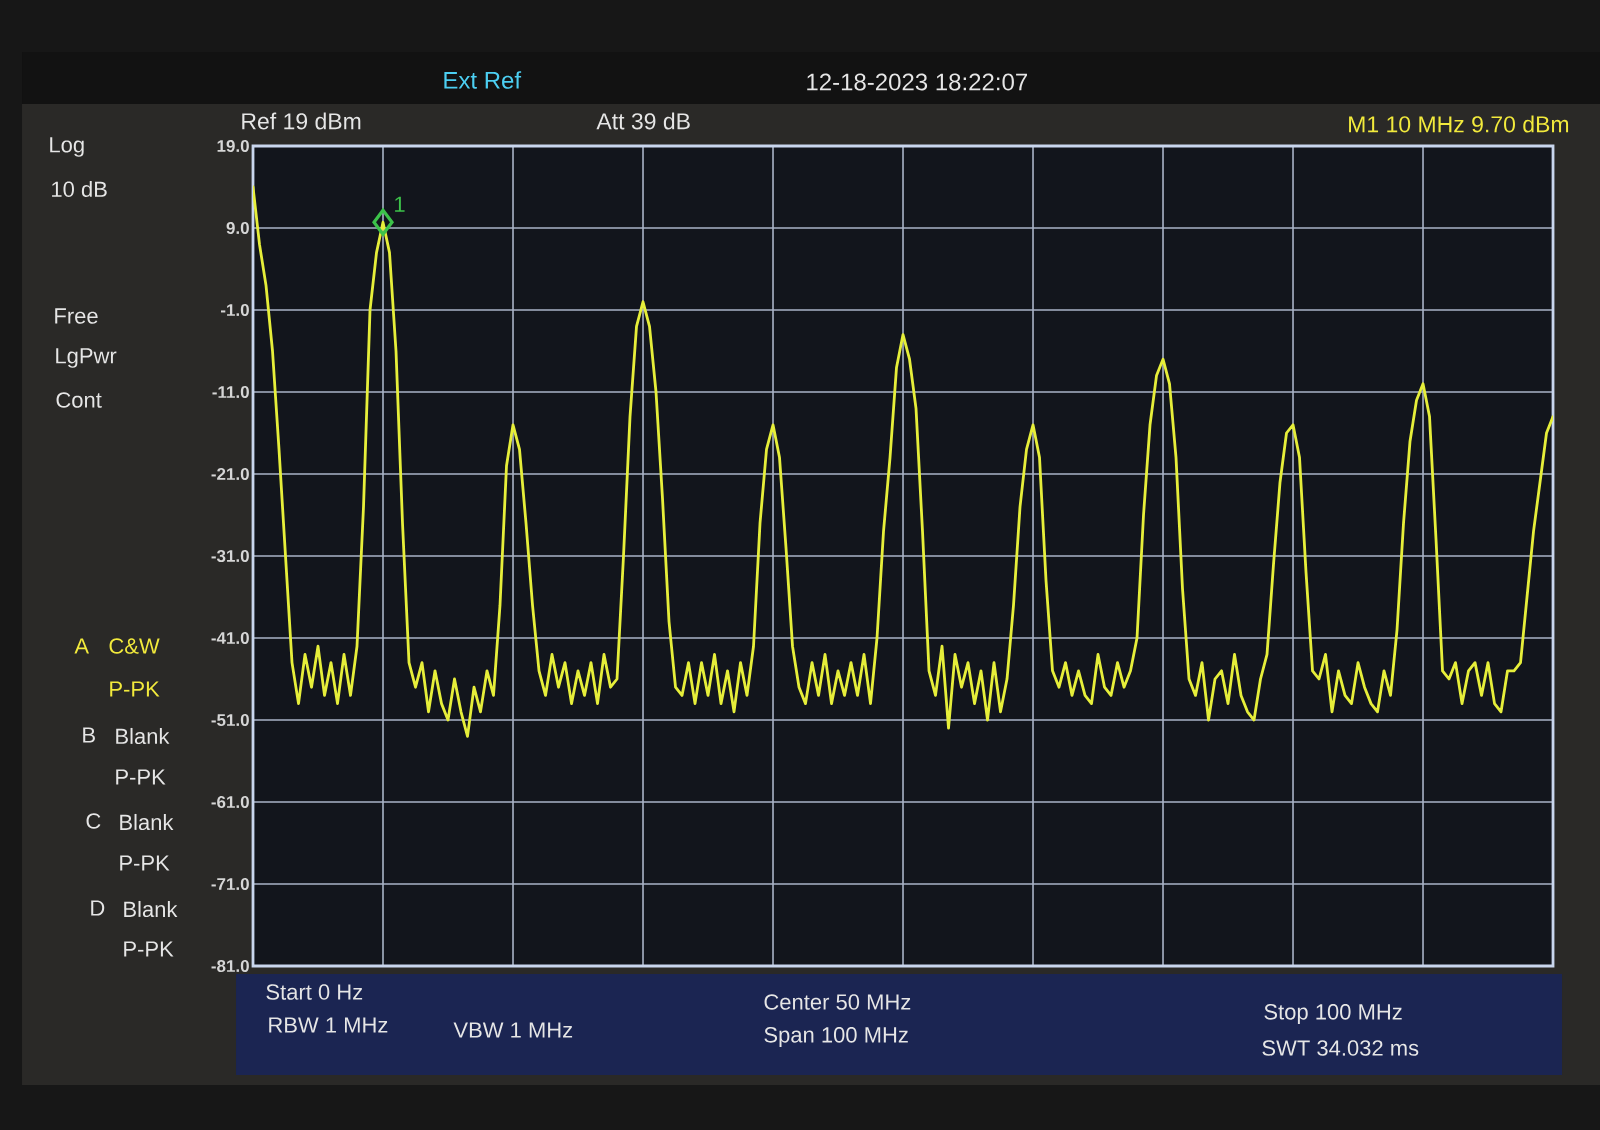 The image size is (1600, 1130). What do you see at coordinates (328, 1025) in the screenshot?
I see `text: RBW 1 MHz` at bounding box center [328, 1025].